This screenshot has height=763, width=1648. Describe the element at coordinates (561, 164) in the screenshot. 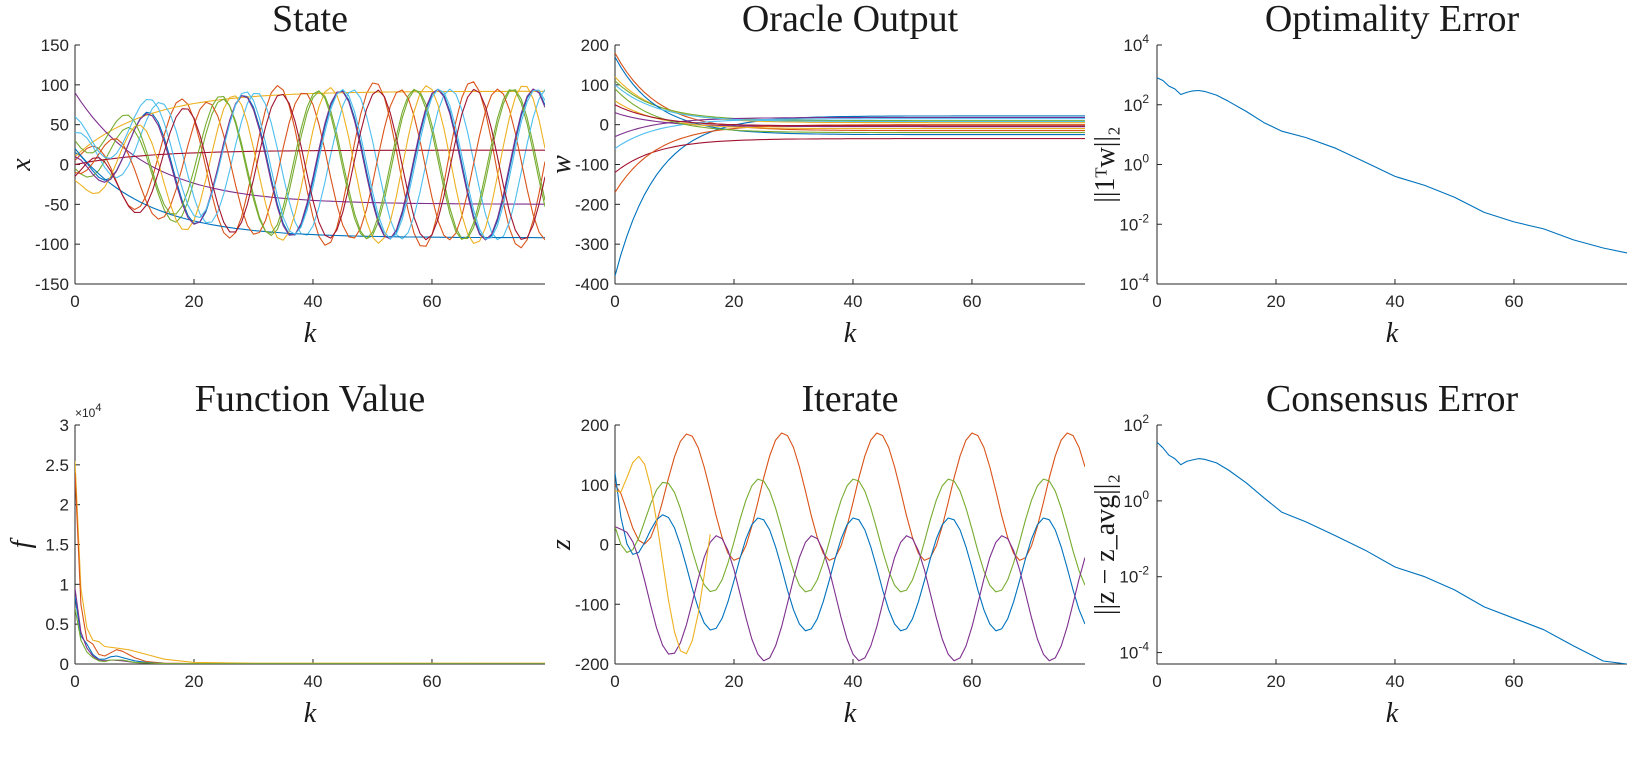

I see `y-axis-label: w` at that location.